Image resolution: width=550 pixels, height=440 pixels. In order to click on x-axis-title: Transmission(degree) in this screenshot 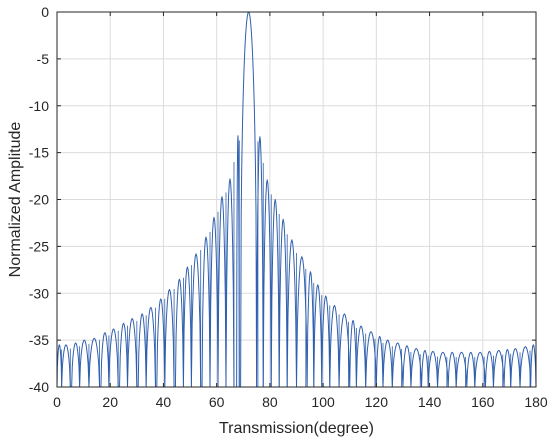, I will do `click(296, 428)`.